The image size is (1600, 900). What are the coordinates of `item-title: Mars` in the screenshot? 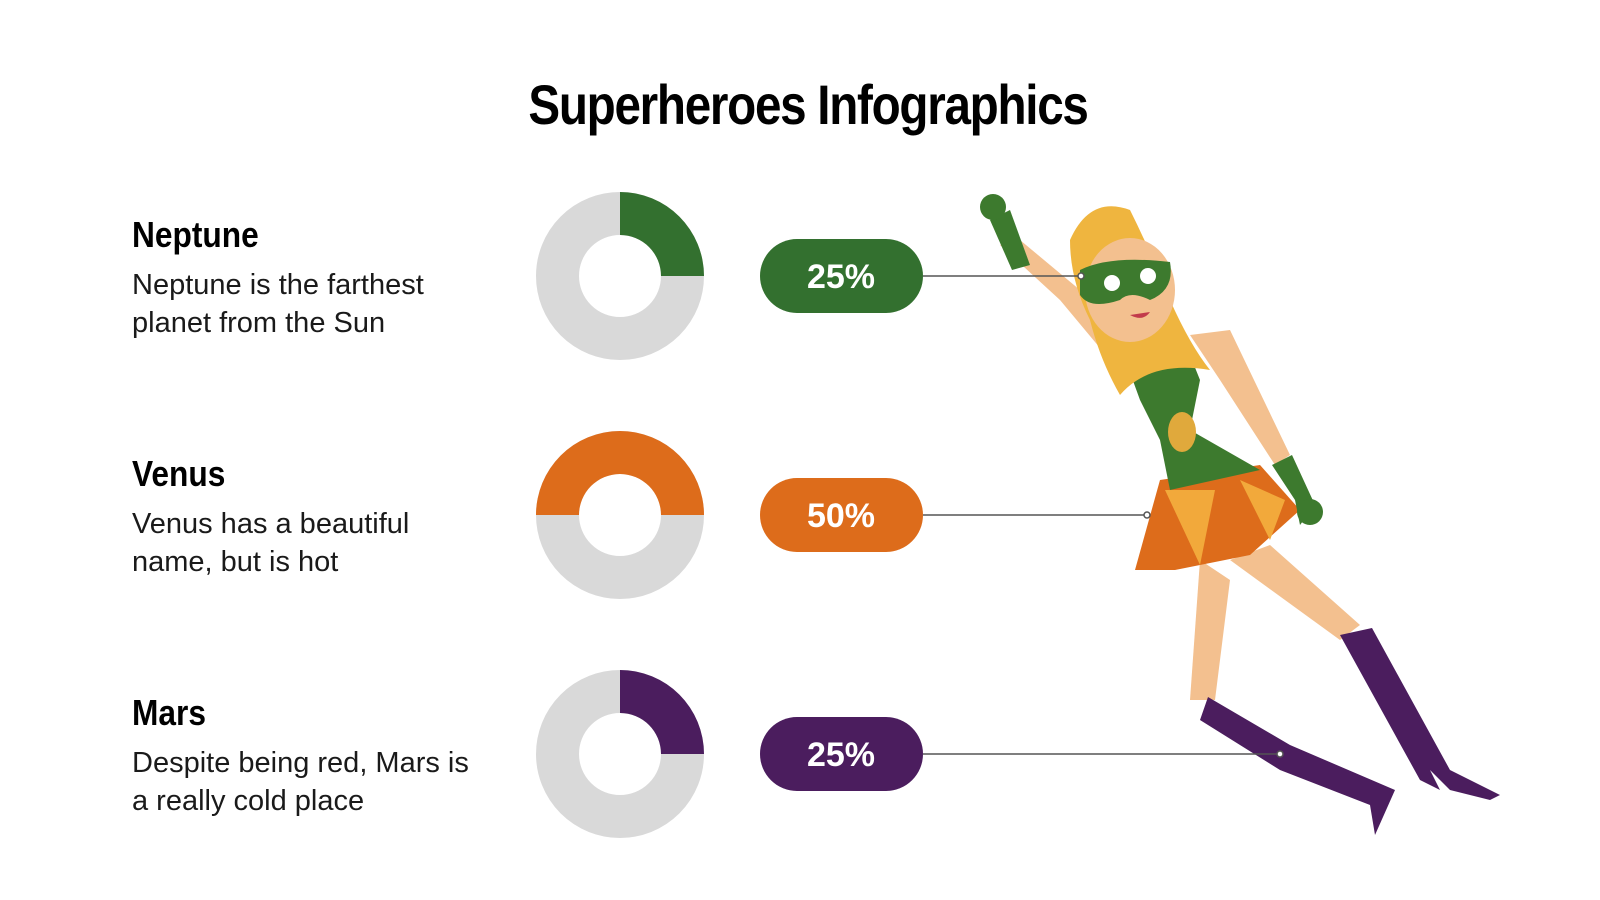 It's located at (169, 712).